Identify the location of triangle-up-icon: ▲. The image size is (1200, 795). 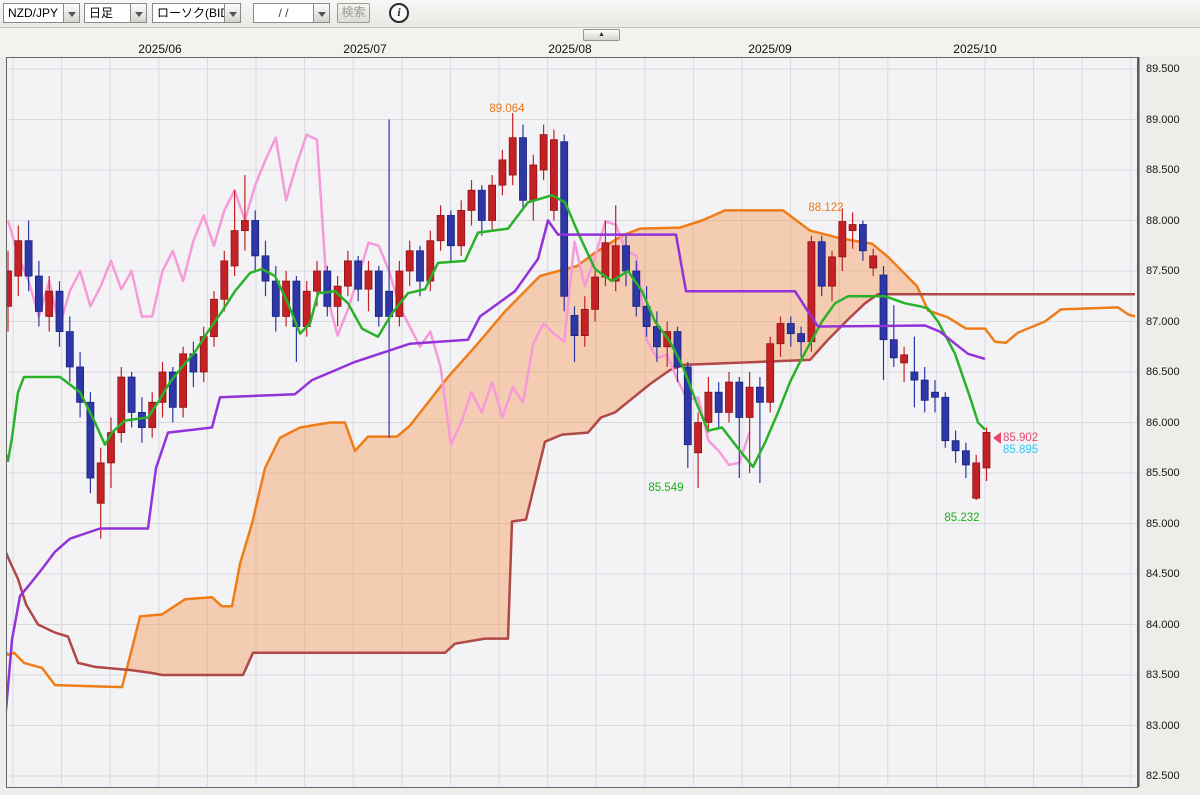
(601, 34).